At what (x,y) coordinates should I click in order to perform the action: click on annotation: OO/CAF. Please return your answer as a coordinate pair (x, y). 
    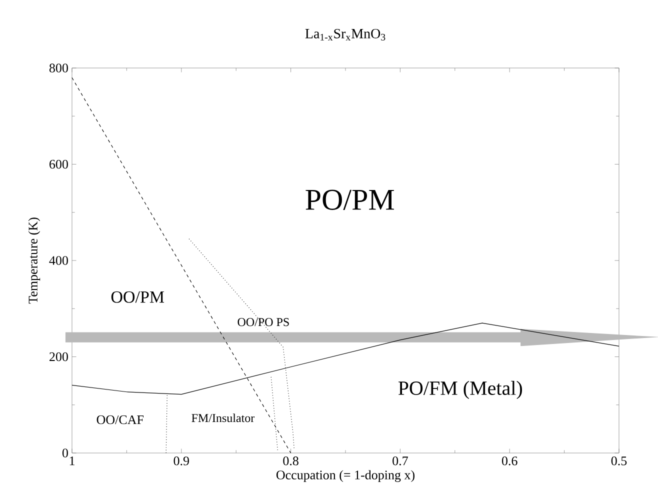
    Looking at the image, I should click on (120, 419).